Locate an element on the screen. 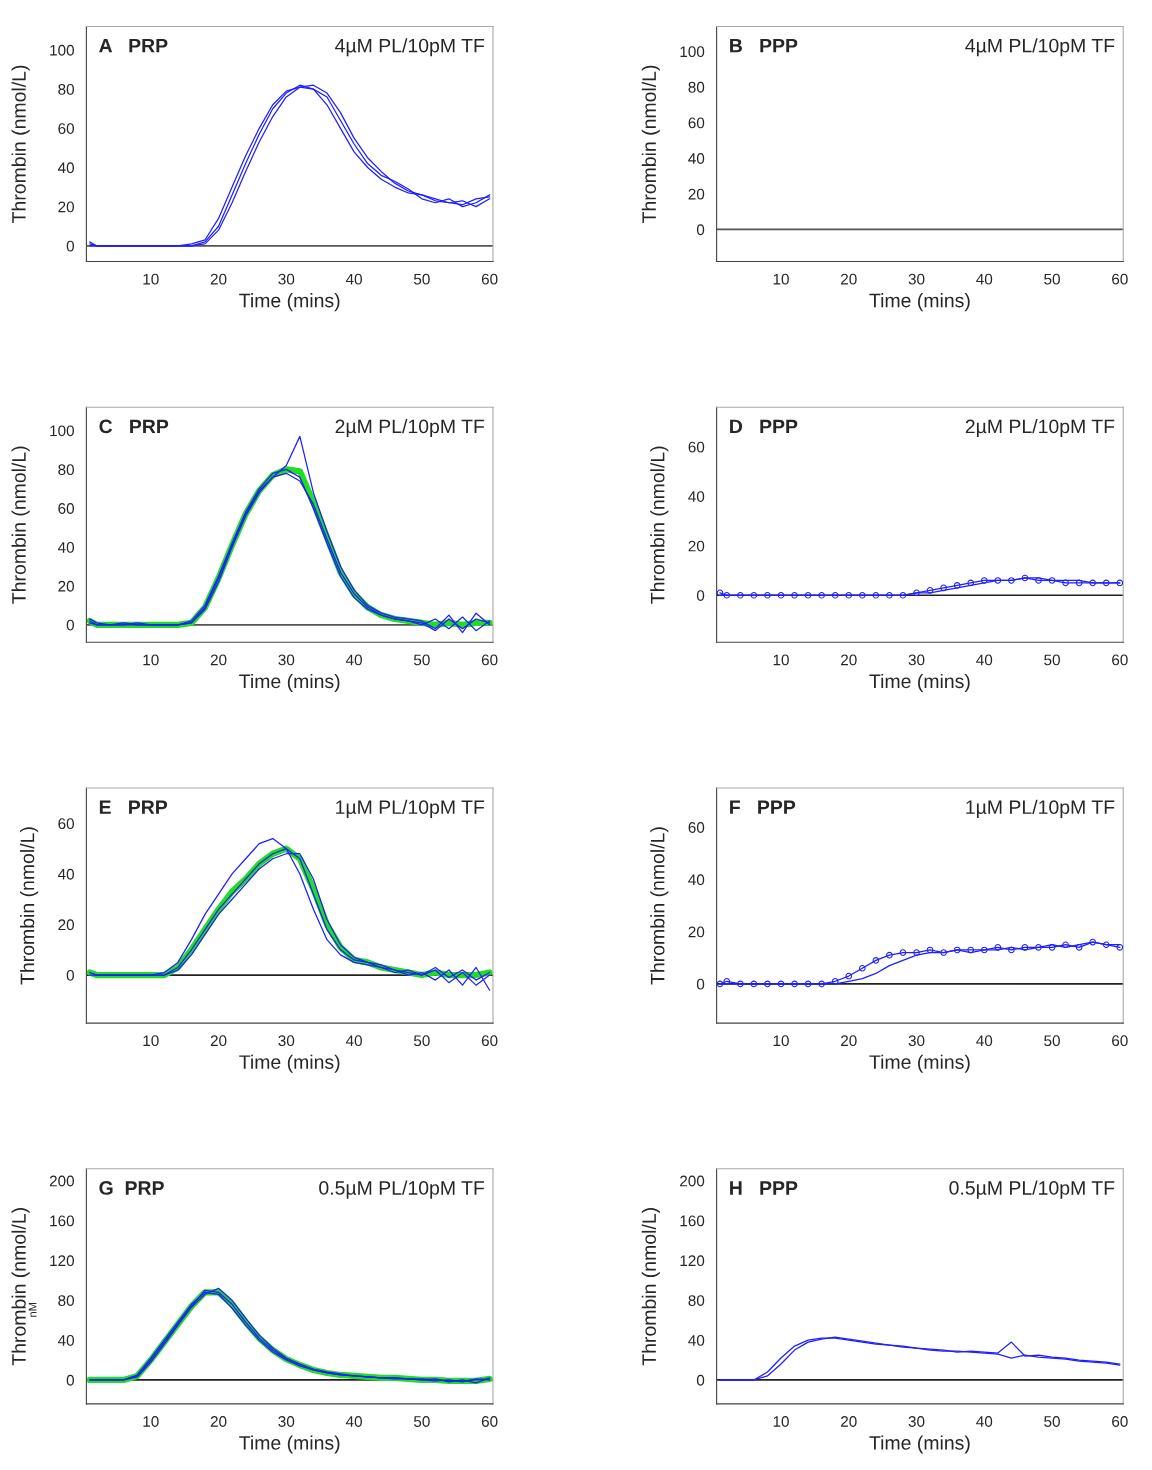 Image resolution: width=1152 pixels, height=1470 pixels. text: nM is located at coordinates (32, 1310).